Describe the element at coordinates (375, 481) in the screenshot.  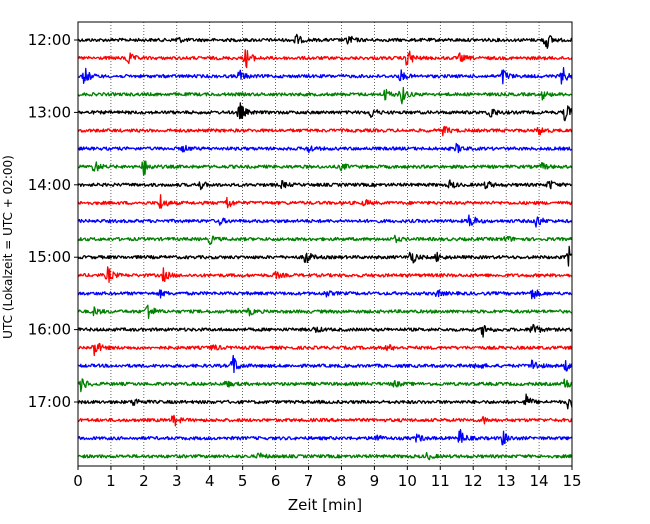
I see `x-tick-label: 9` at that location.